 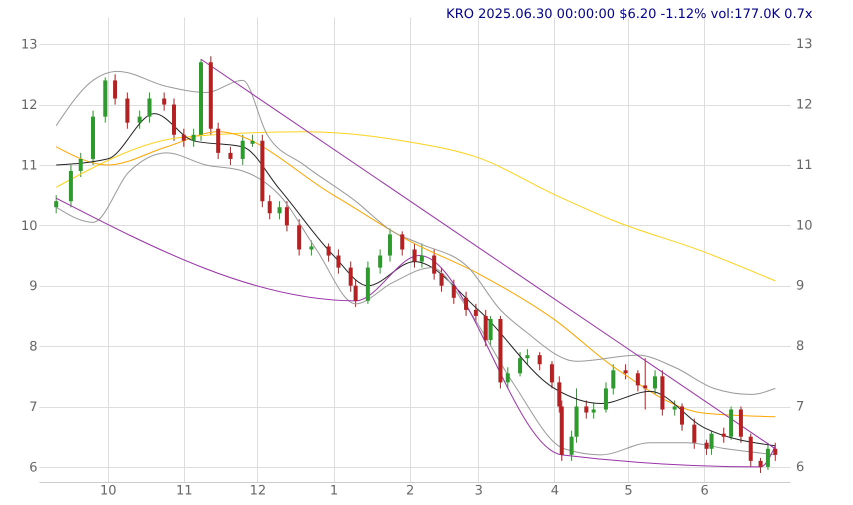 What do you see at coordinates (29, 106) in the screenshot?
I see `y-tick-label: 12` at bounding box center [29, 106].